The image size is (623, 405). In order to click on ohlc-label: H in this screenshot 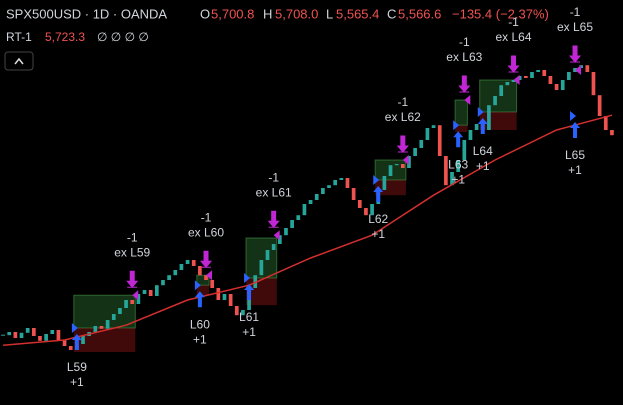, I will do `click(267, 13)`.